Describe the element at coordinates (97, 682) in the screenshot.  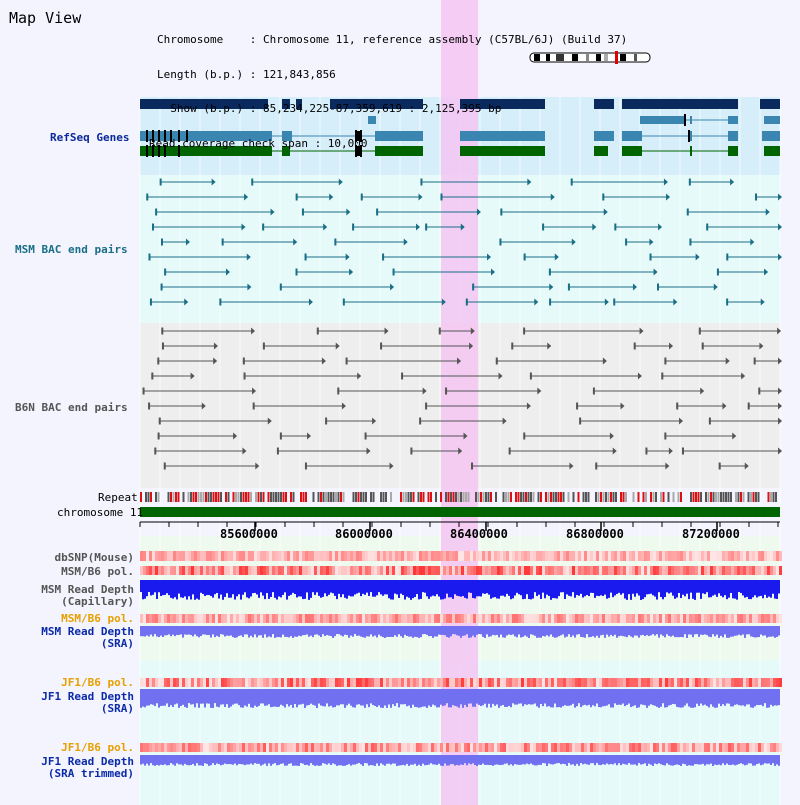
I see `jf1-b6-pol-label: JF1/B6 pol.` at that location.